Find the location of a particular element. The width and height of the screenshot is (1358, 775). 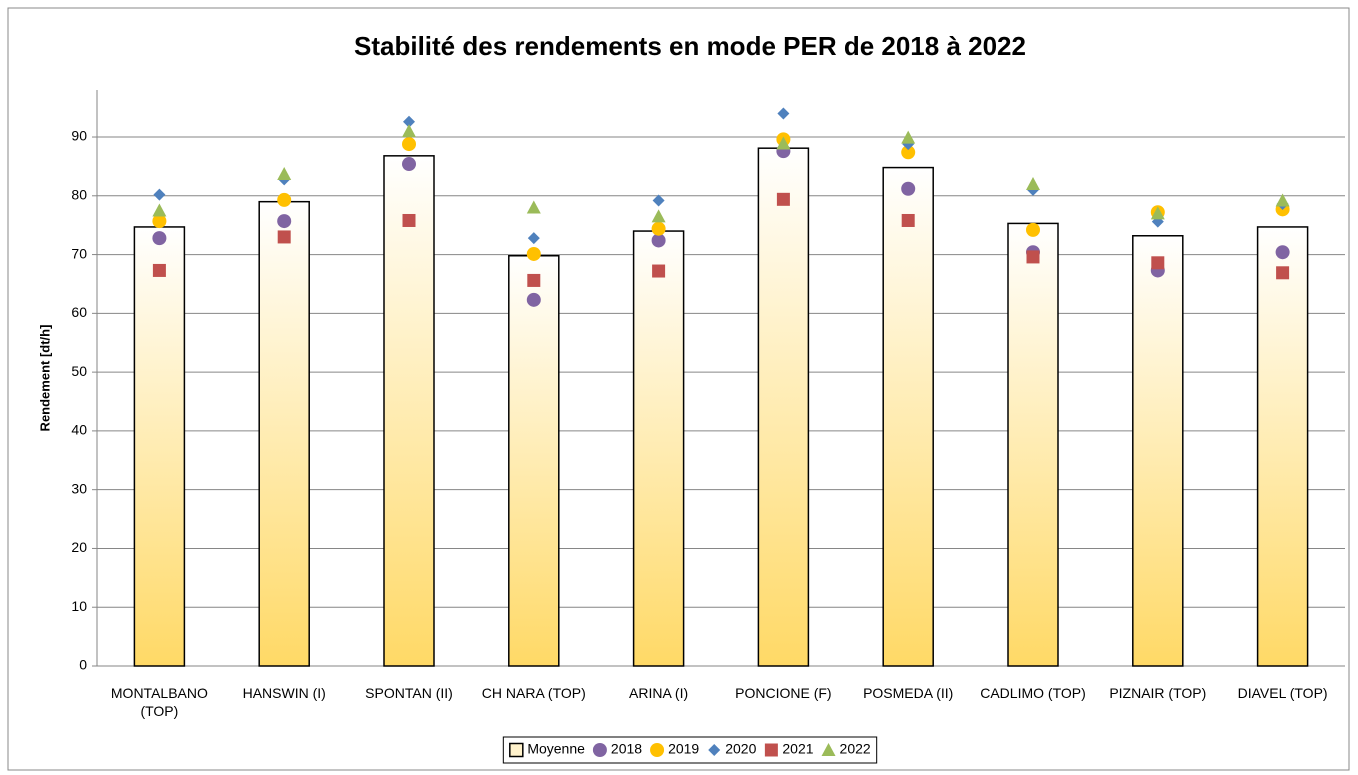

legend-box is located at coordinates (690, 750).